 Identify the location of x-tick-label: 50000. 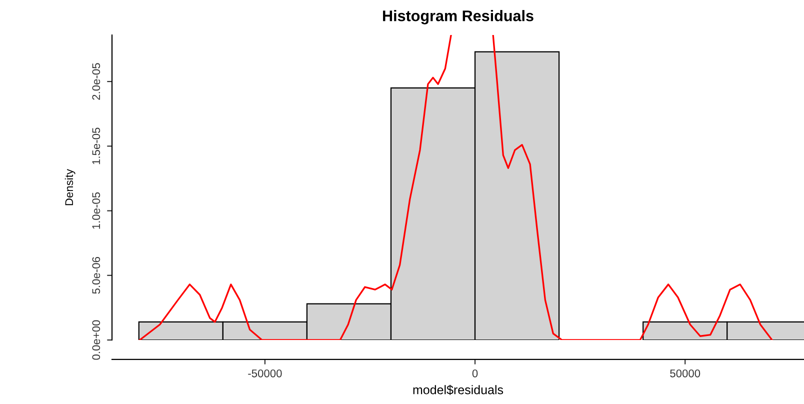
(685, 373).